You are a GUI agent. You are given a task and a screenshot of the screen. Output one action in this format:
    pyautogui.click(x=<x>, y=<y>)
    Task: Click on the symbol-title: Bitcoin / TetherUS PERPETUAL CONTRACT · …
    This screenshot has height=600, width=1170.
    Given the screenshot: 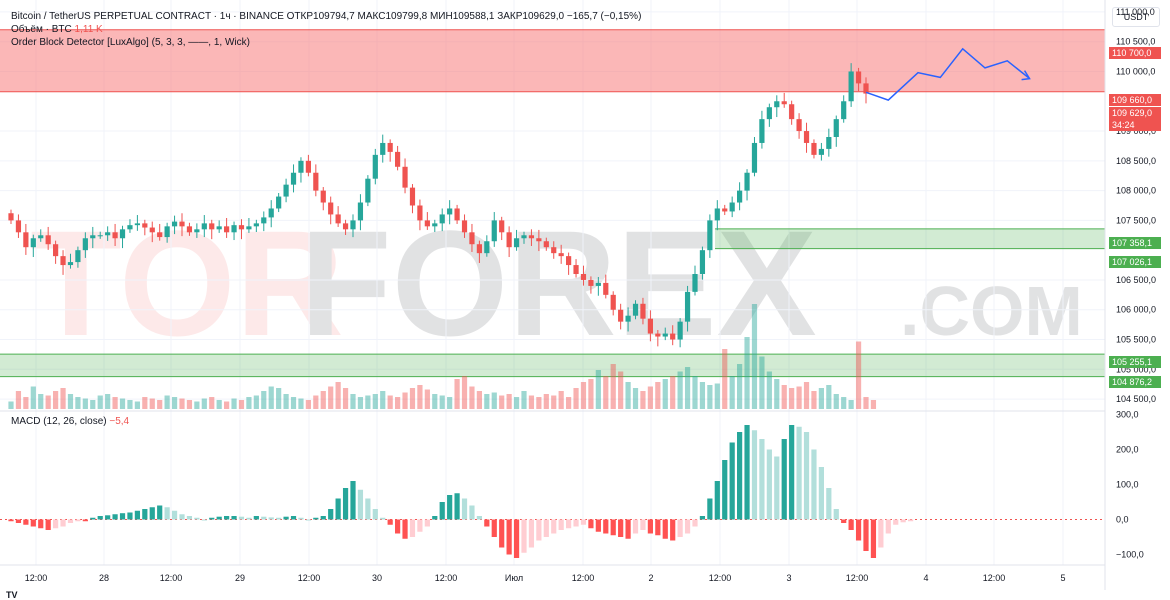 What is the action you would take?
    pyautogui.click(x=147, y=16)
    